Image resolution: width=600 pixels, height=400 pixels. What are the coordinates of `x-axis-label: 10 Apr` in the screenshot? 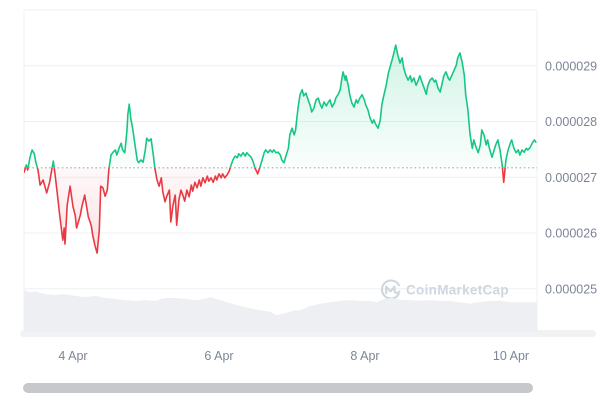 It's located at (511, 356).